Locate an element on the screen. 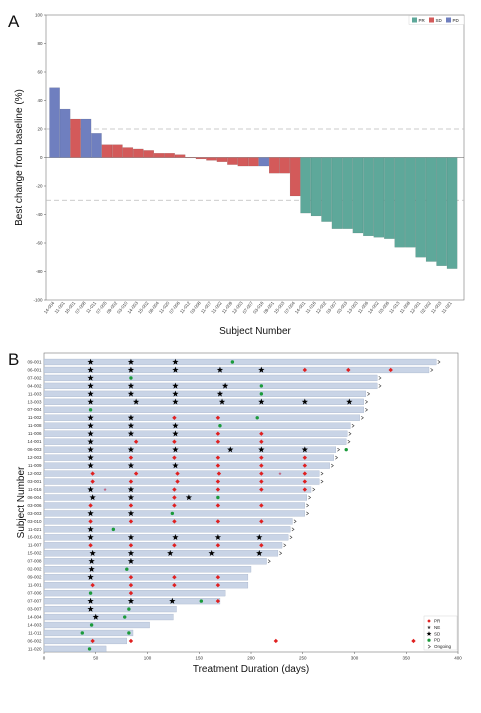 This screenshot has height=713, width=481. y-tick-label: 11-002 is located at coordinates (35, 417).